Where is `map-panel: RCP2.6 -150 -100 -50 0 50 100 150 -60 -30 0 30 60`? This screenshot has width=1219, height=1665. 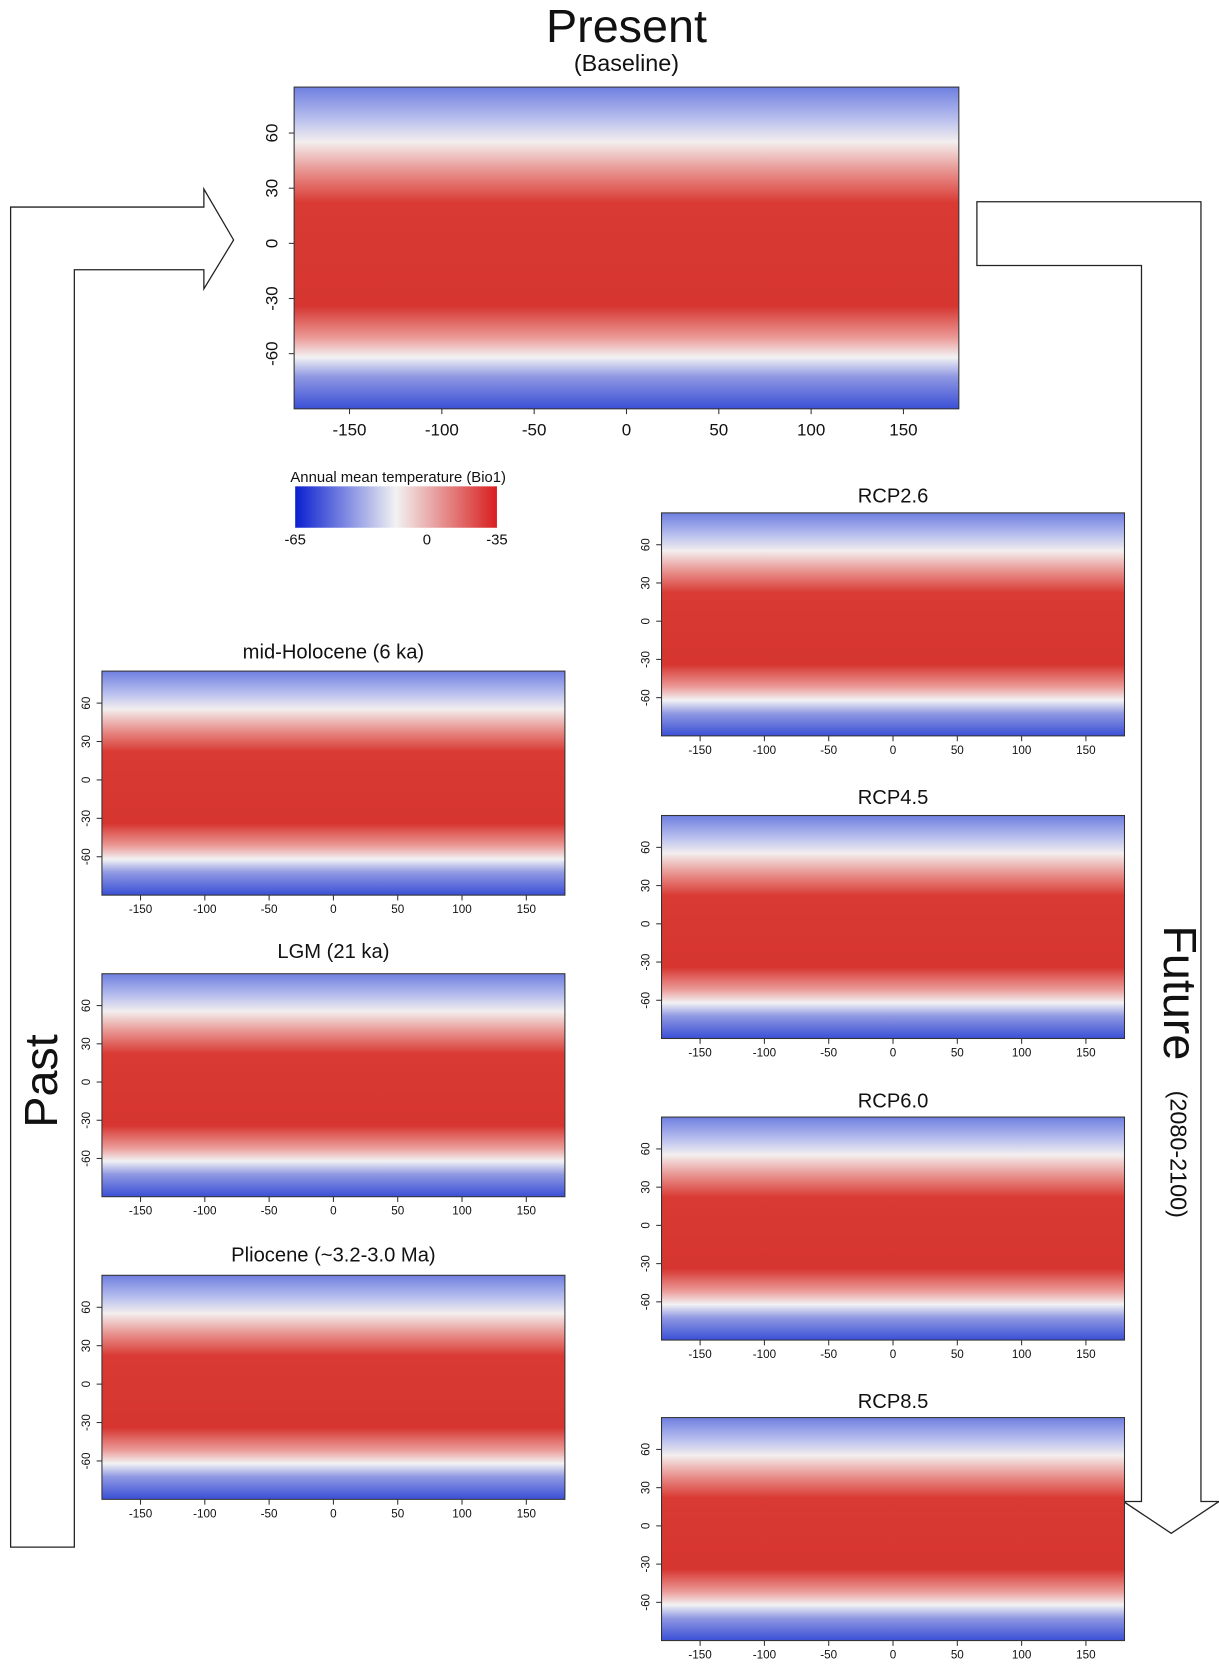 map-panel: RCP2.6 -150 -100 -50 0 50 100 150 -60 -30 0 30 60 is located at coordinates (883, 621).